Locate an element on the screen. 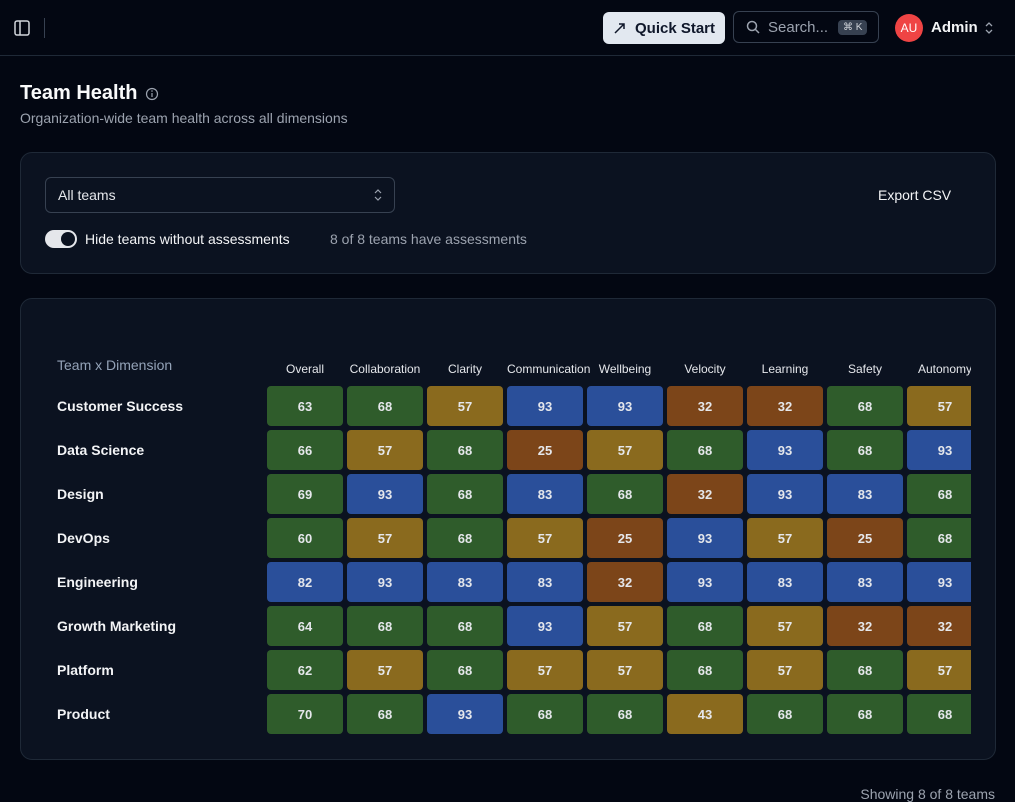 The width and height of the screenshot is (1015, 802). quick-start-button: Quick Start is located at coordinates (664, 28).